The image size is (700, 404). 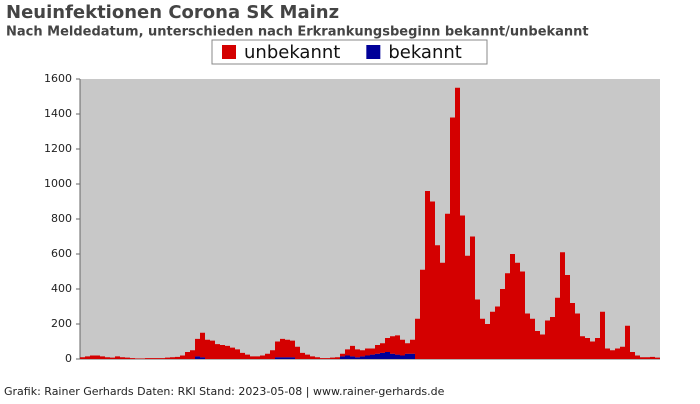 What do you see at coordinates (172, 12) in the screenshot?
I see `chart-title: Neuinfektionen Corona SK Mainz` at bounding box center [172, 12].